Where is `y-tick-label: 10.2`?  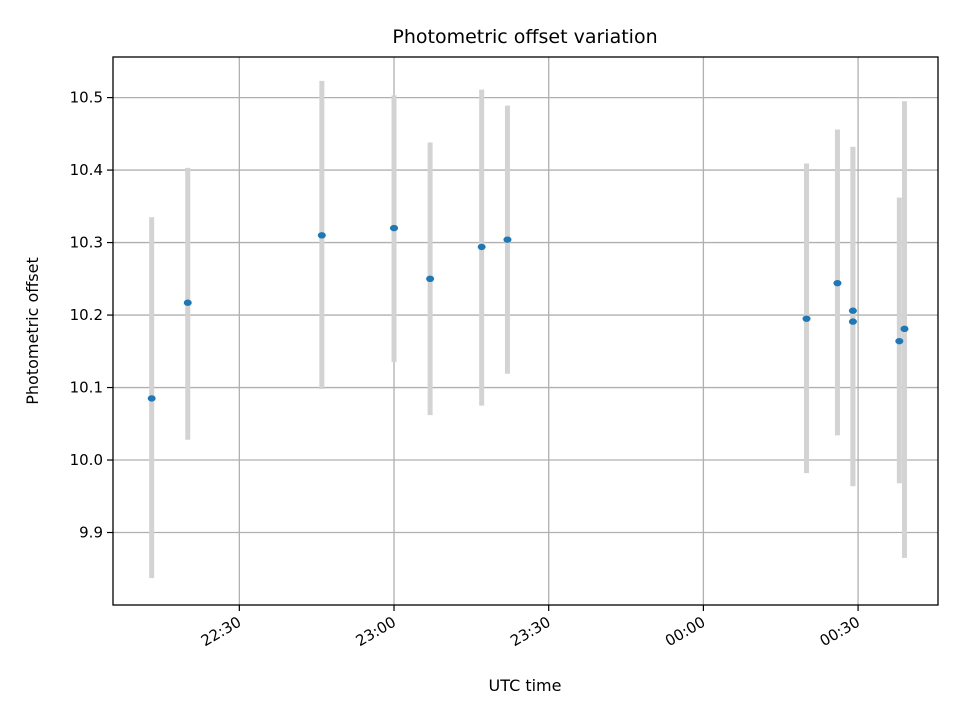
y-tick-label: 10.2 is located at coordinates (86, 315).